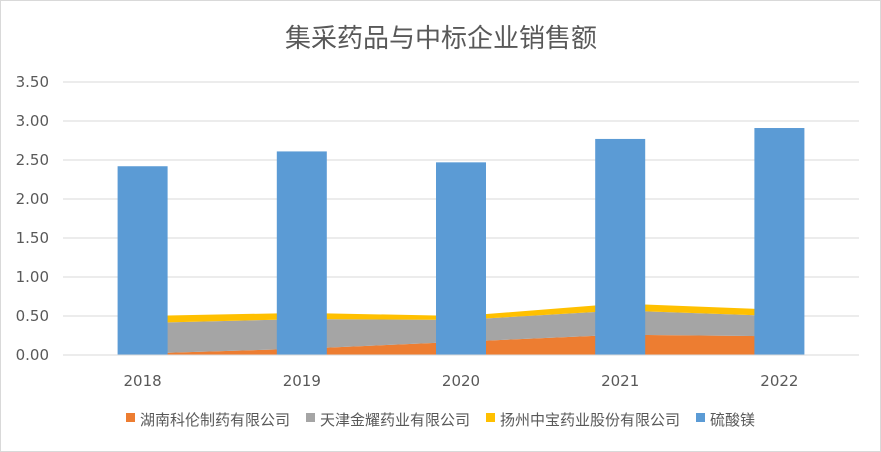  What do you see at coordinates (32, 82) in the screenshot?
I see `y-tick-label: 3.50` at bounding box center [32, 82].